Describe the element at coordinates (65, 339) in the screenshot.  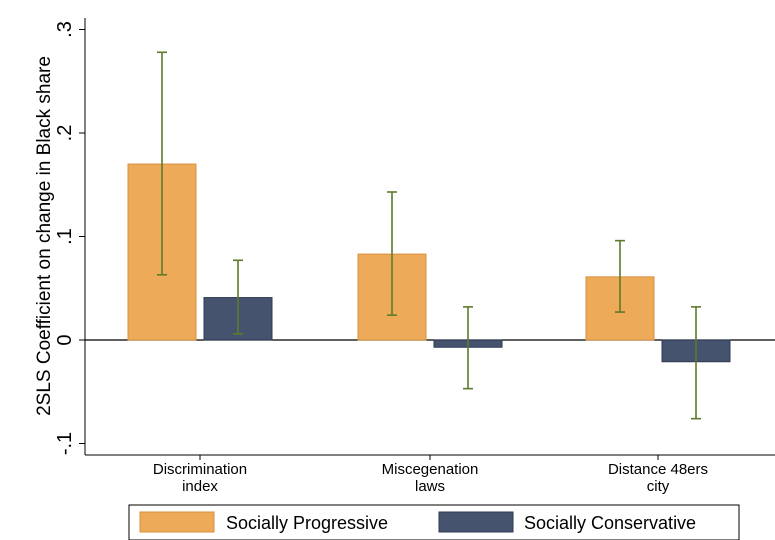
I see `y-tick-label: 0` at that location.